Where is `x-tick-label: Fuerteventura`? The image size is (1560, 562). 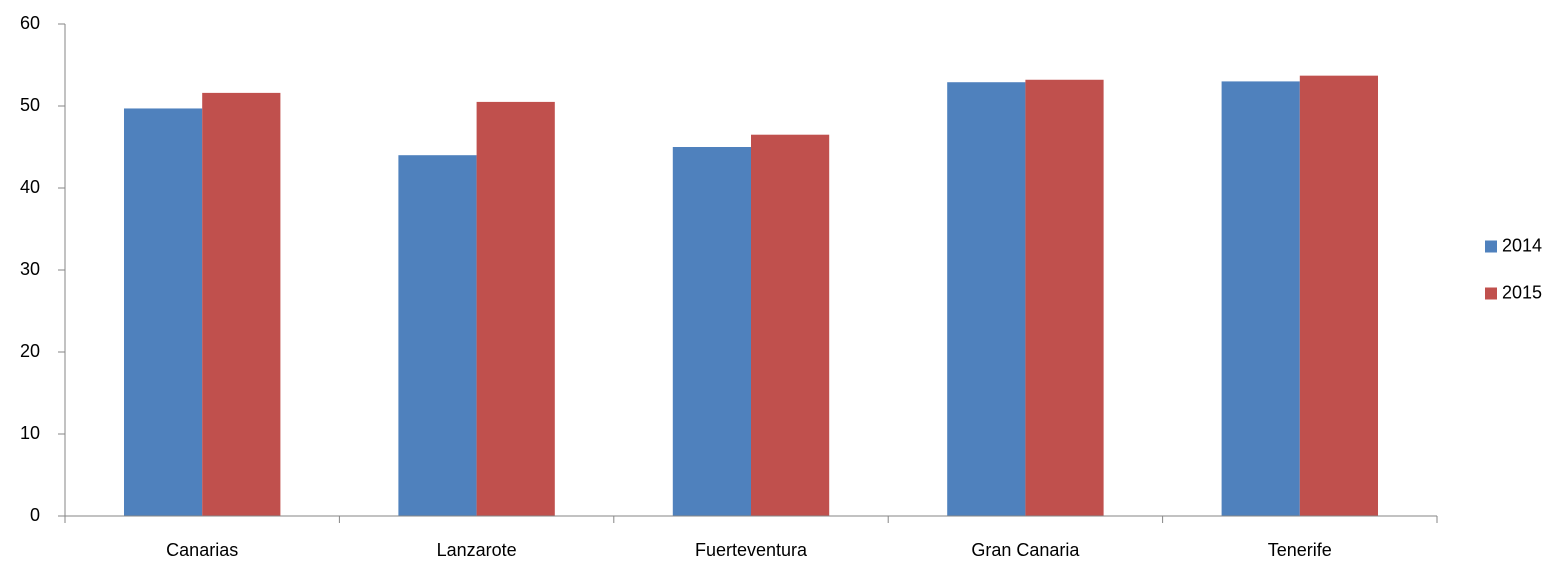
x-tick-label: Fuerteventura is located at coordinates (751, 550).